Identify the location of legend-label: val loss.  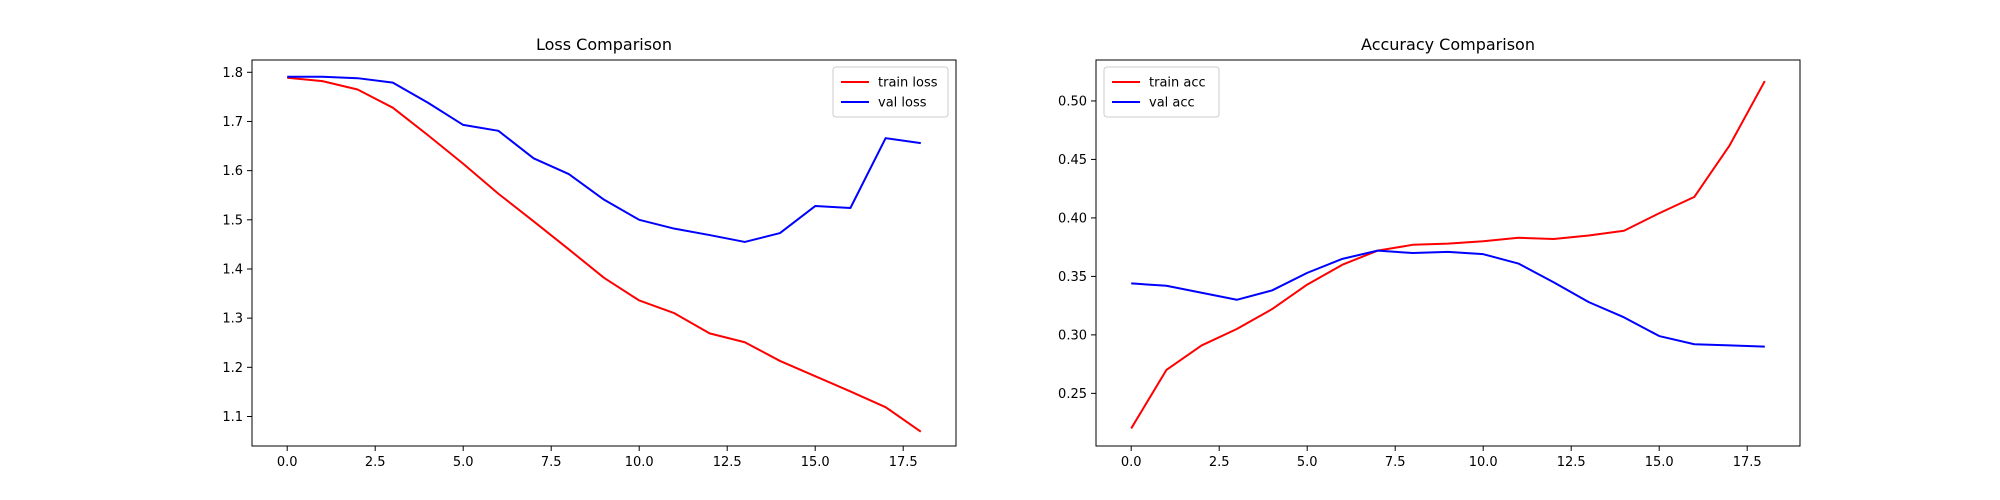
(902, 103).